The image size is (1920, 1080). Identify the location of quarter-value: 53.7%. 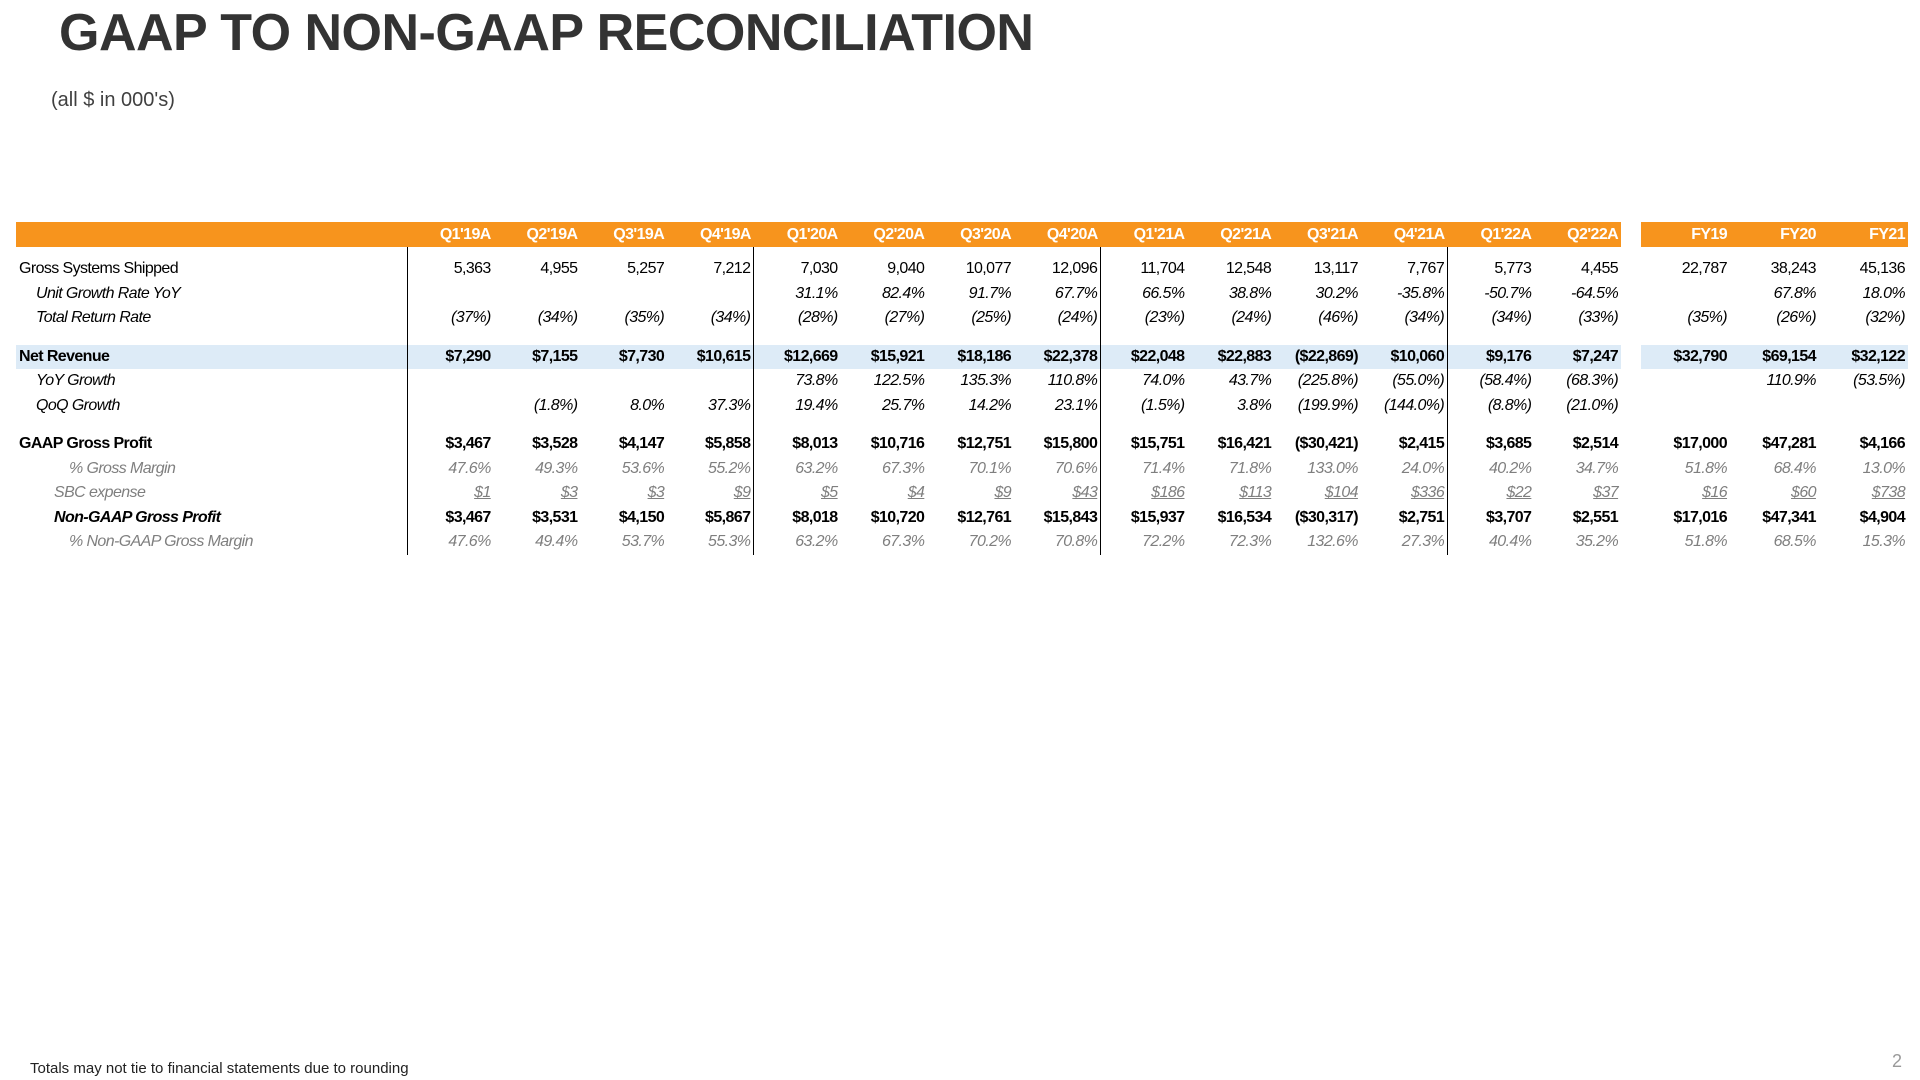
(643, 542).